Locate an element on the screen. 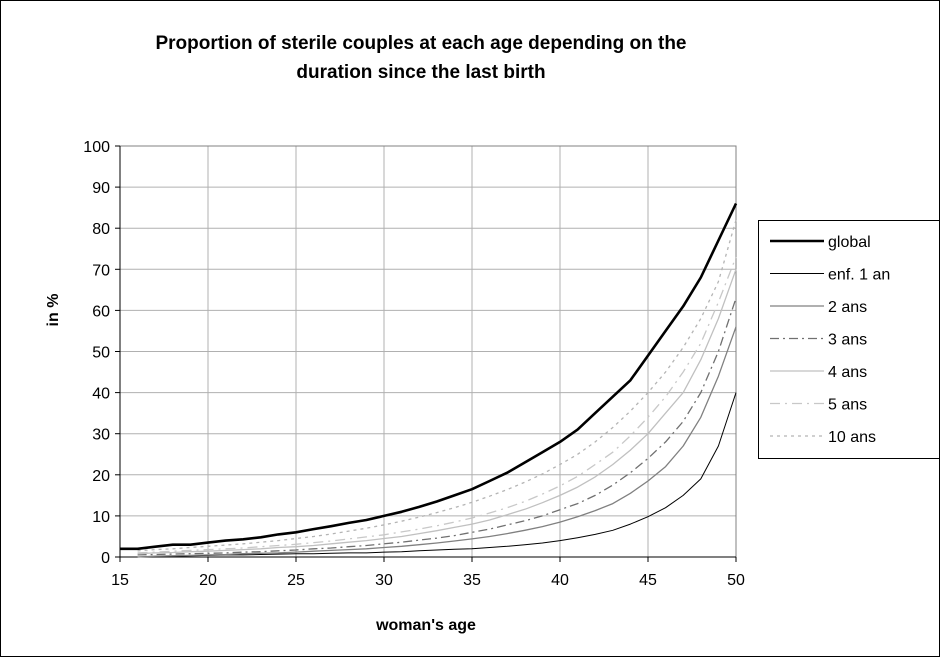  legend-label: 10 ans is located at coordinates (852, 437).